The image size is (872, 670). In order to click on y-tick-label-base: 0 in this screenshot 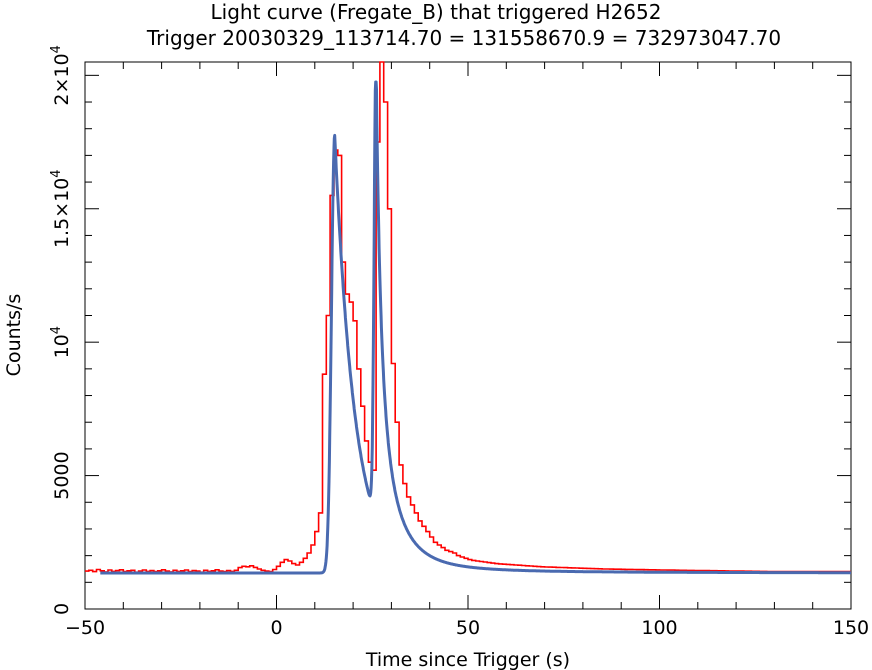, I will do `click(62, 609)`.